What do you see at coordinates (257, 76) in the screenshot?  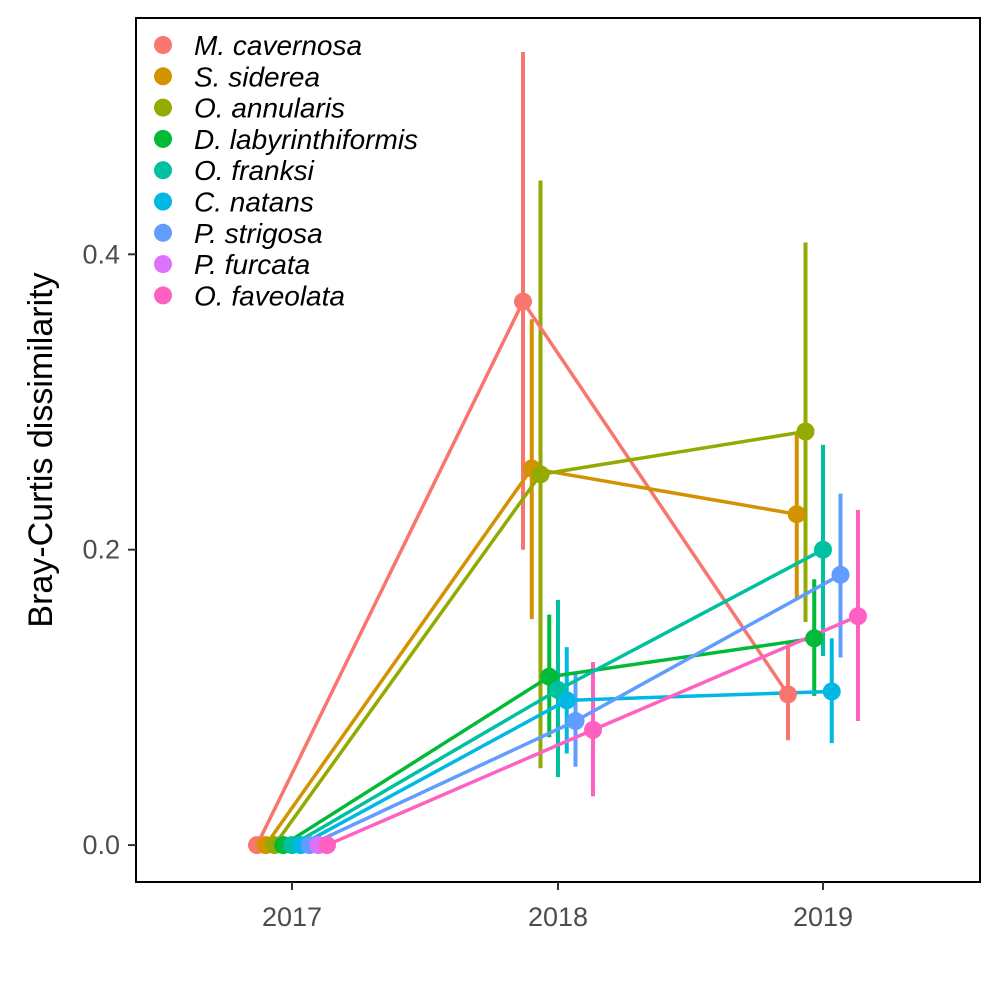 I see `legend-label: S. siderea` at bounding box center [257, 76].